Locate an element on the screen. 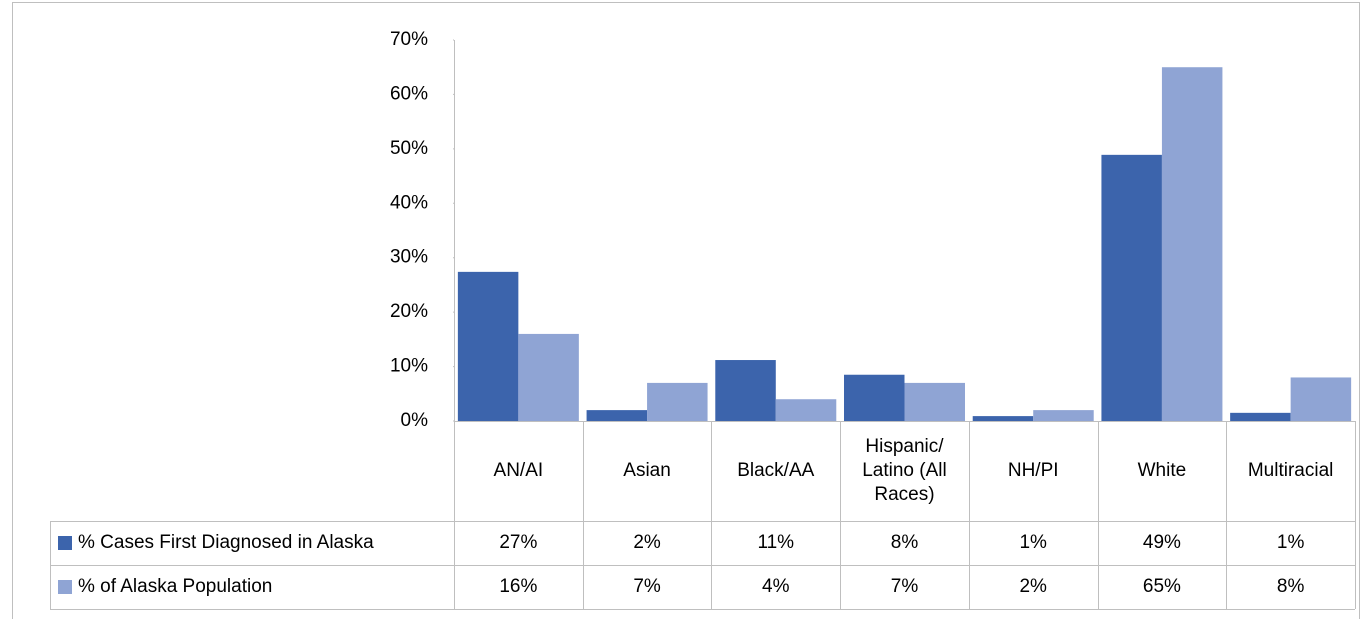  legend-entry: % of Alaska Population is located at coordinates (252, 587).